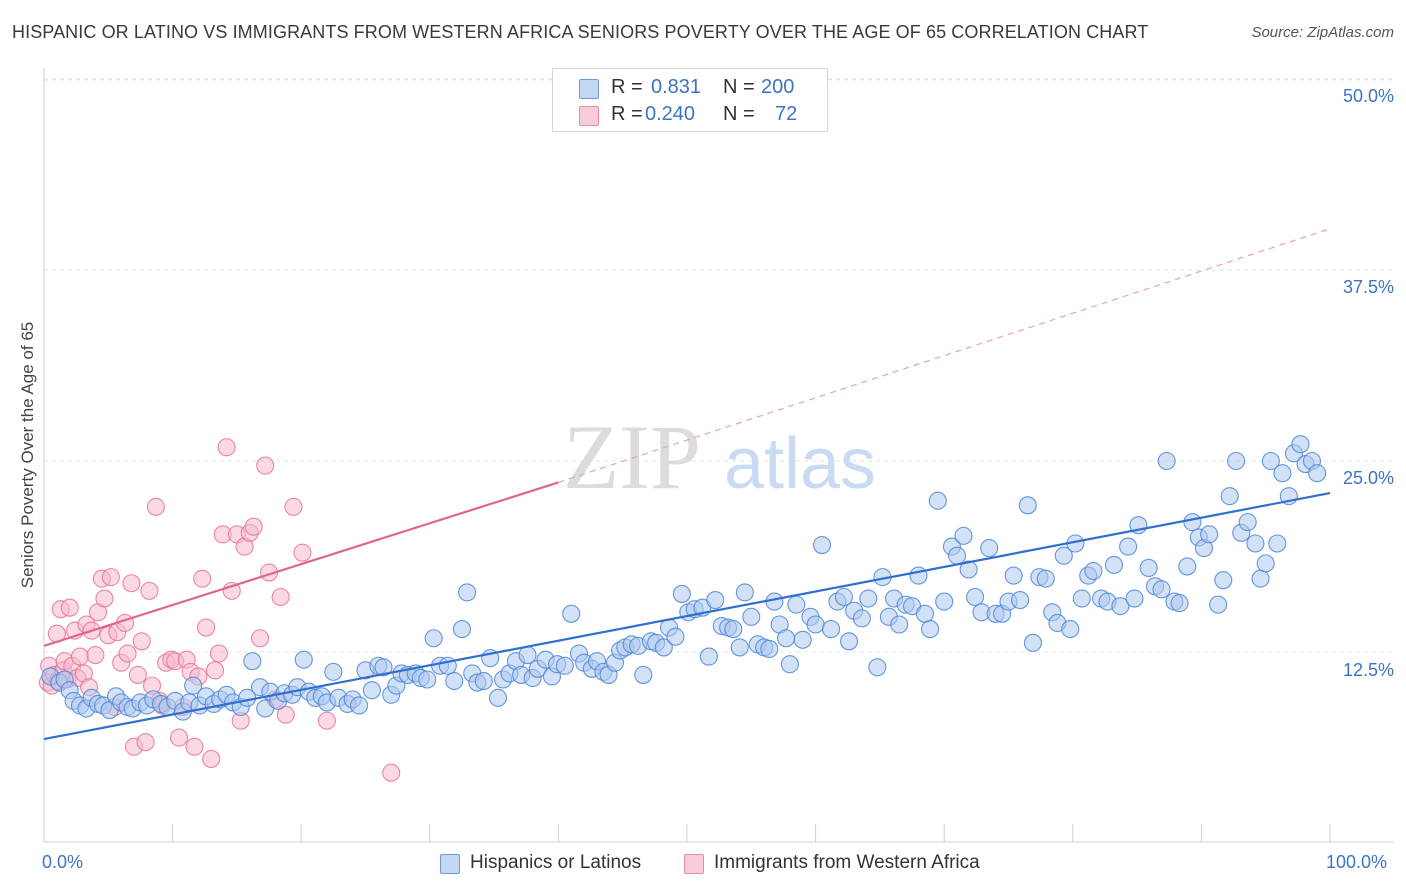  What do you see at coordinates (670, 114) in the screenshot?
I see `legend-r-value: 0.240` at bounding box center [670, 114].